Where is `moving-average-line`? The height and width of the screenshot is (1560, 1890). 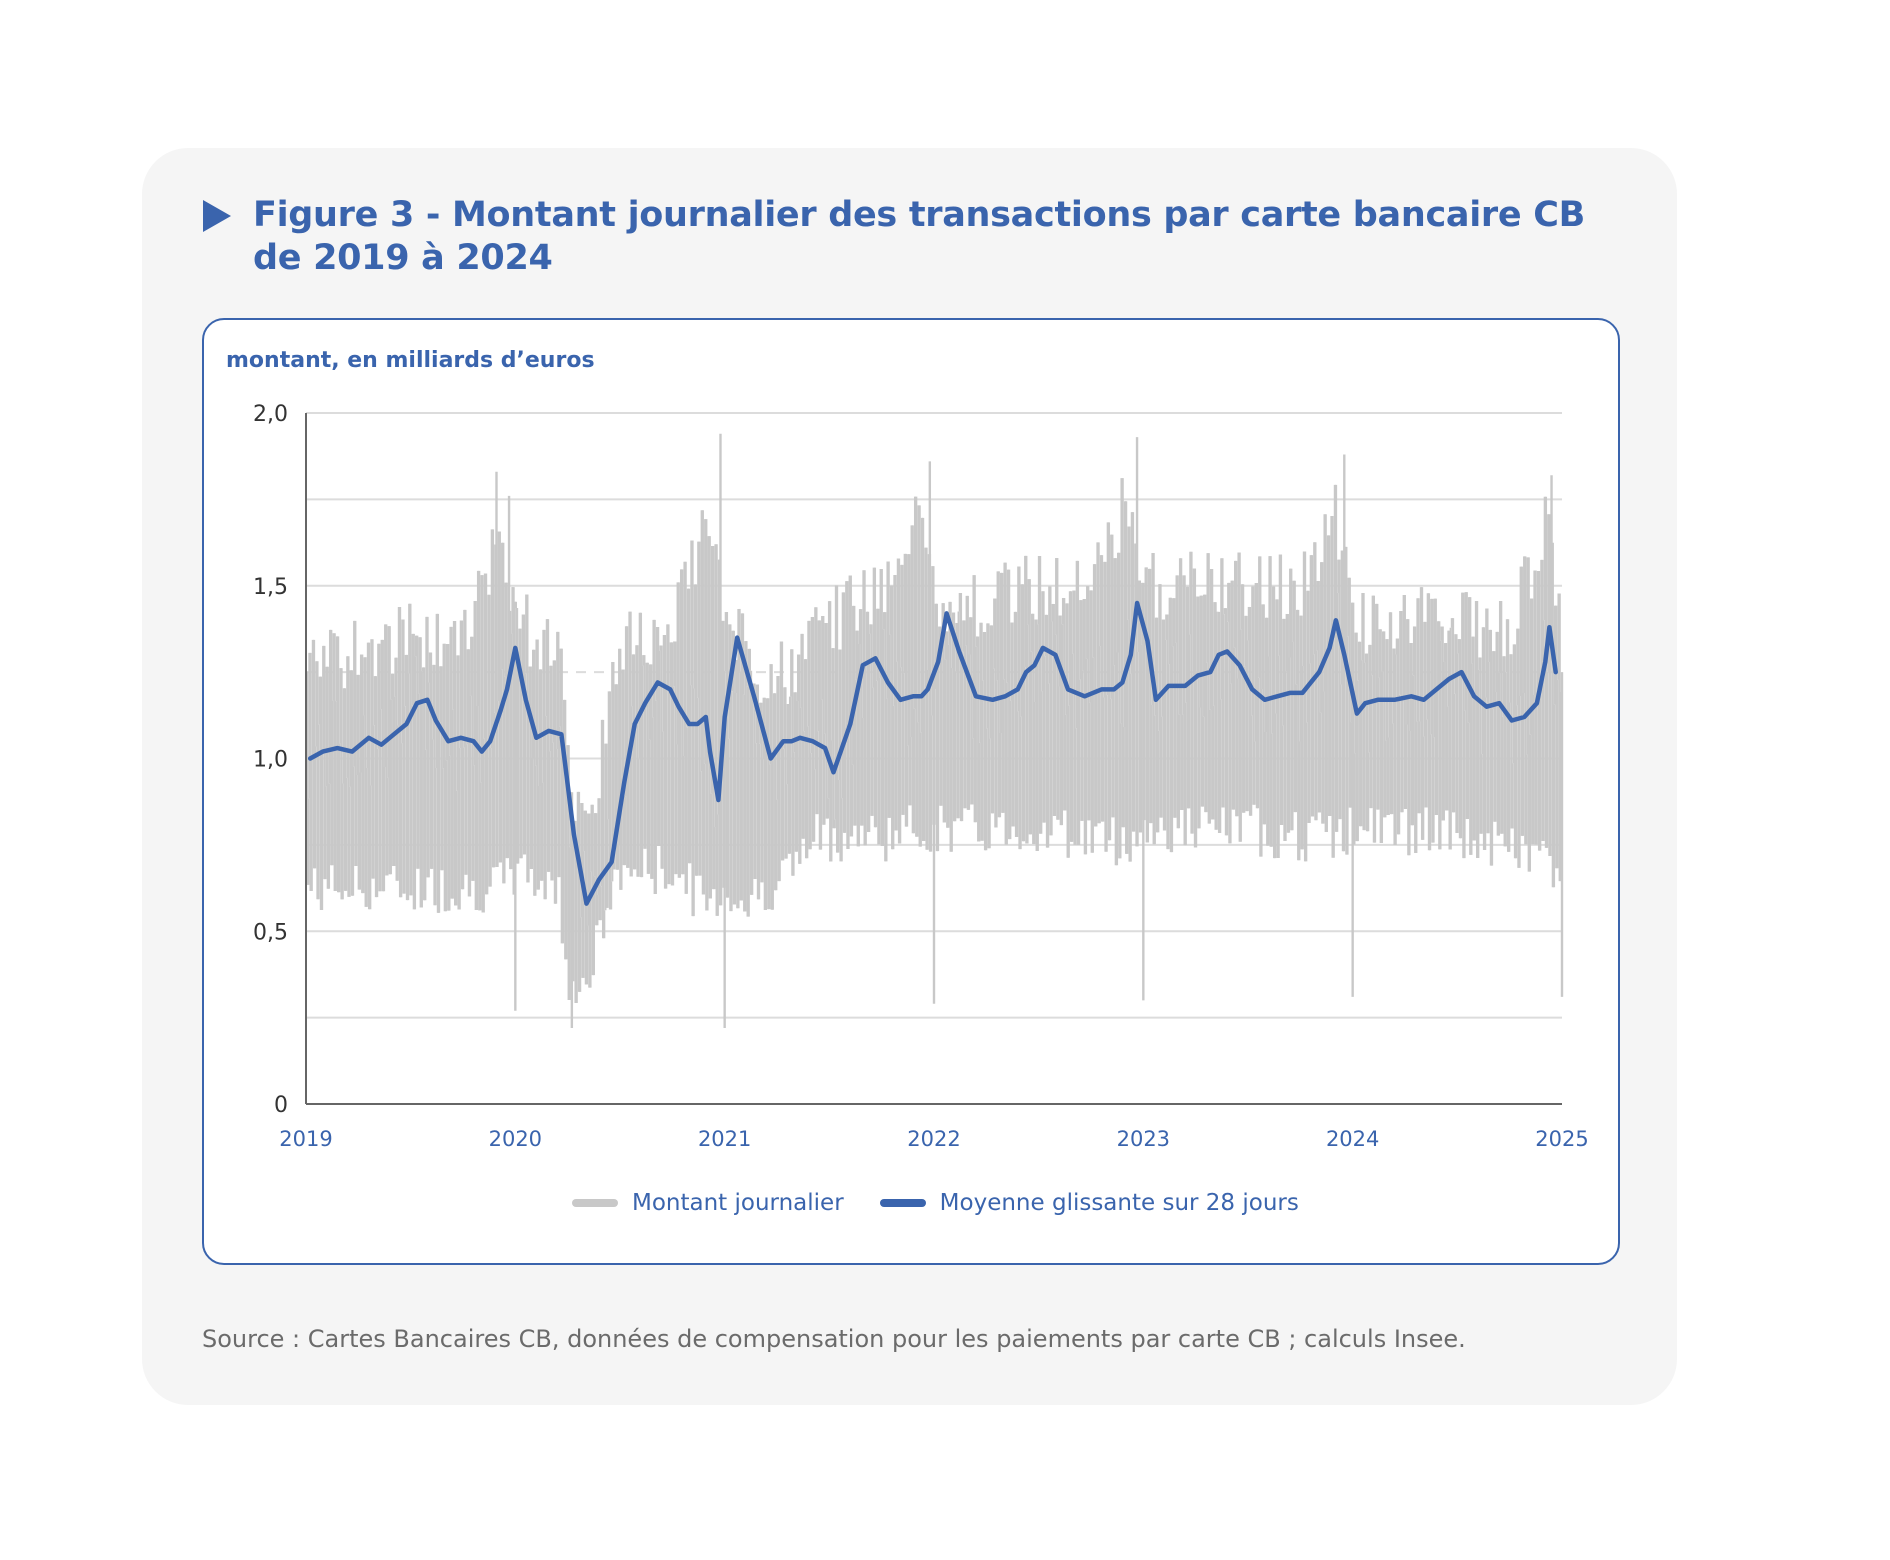 moving-average-line is located at coordinates (932, 753).